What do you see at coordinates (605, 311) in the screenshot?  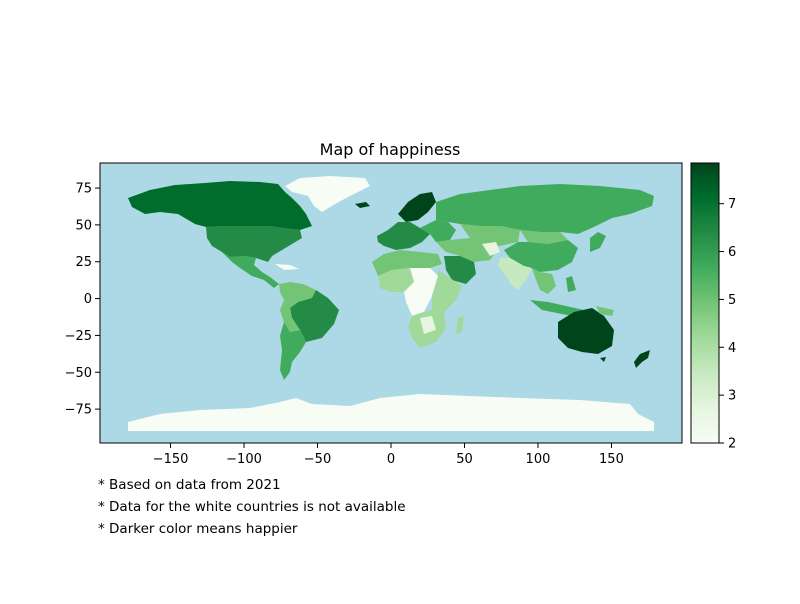 I see `country-papua` at bounding box center [605, 311].